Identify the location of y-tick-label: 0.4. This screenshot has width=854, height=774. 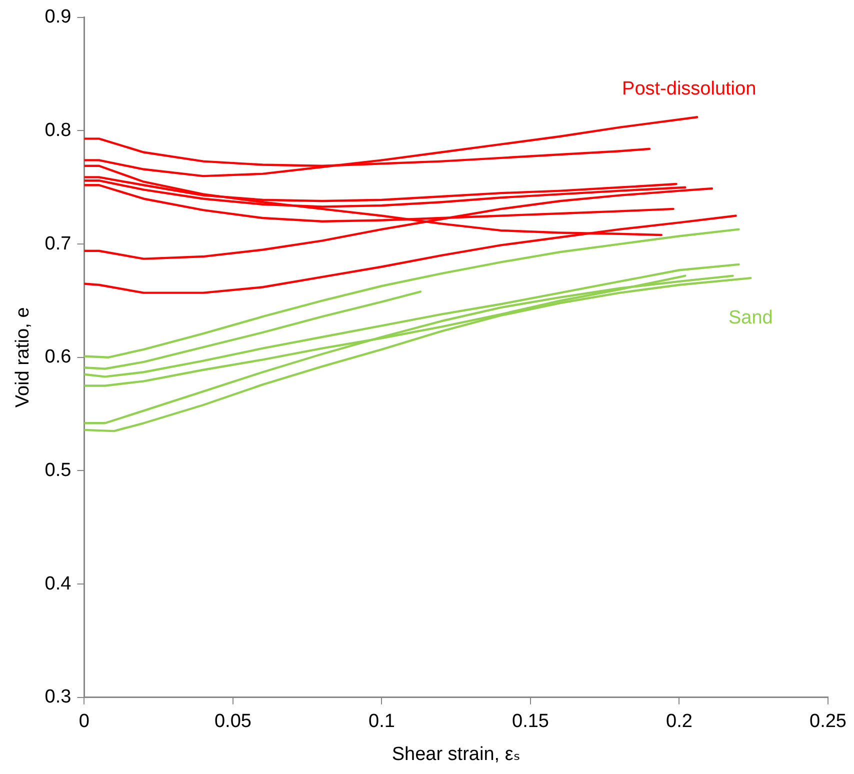
(58, 583).